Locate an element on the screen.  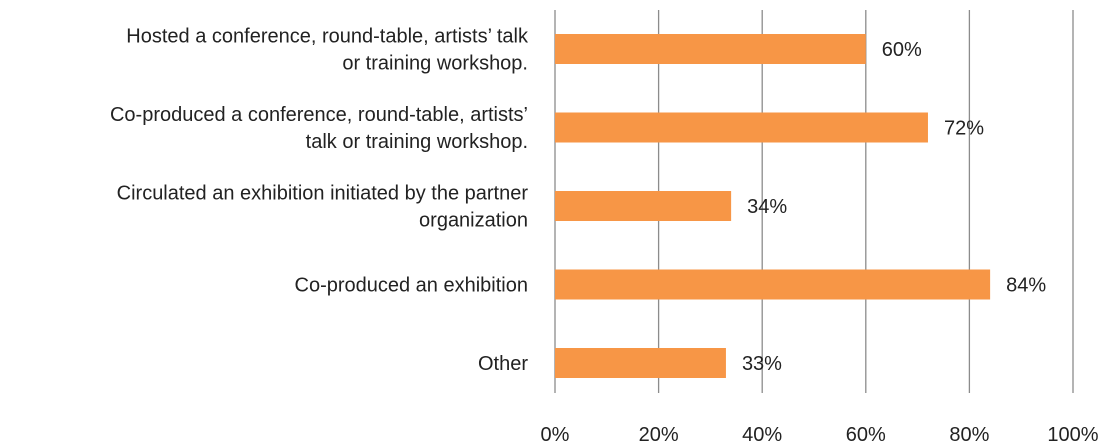
data-label: 60% is located at coordinates (902, 50).